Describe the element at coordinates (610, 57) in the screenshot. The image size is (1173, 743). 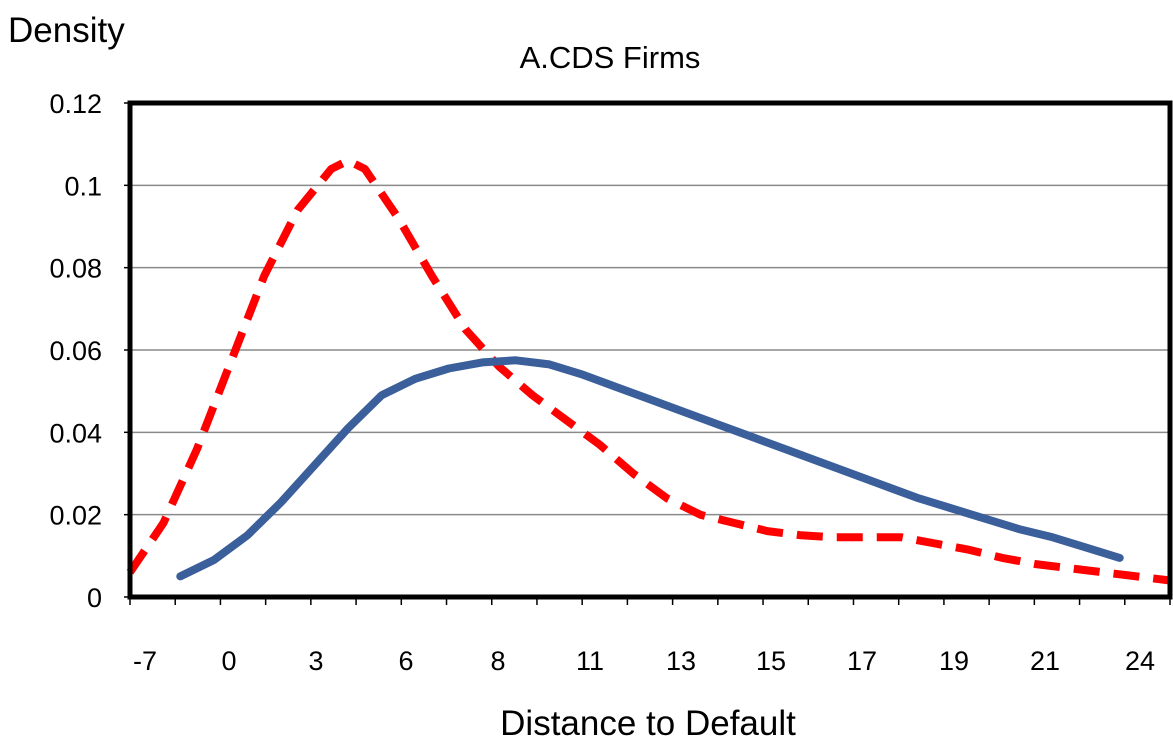
I see `chart-title: A.CDS Firms` at that location.